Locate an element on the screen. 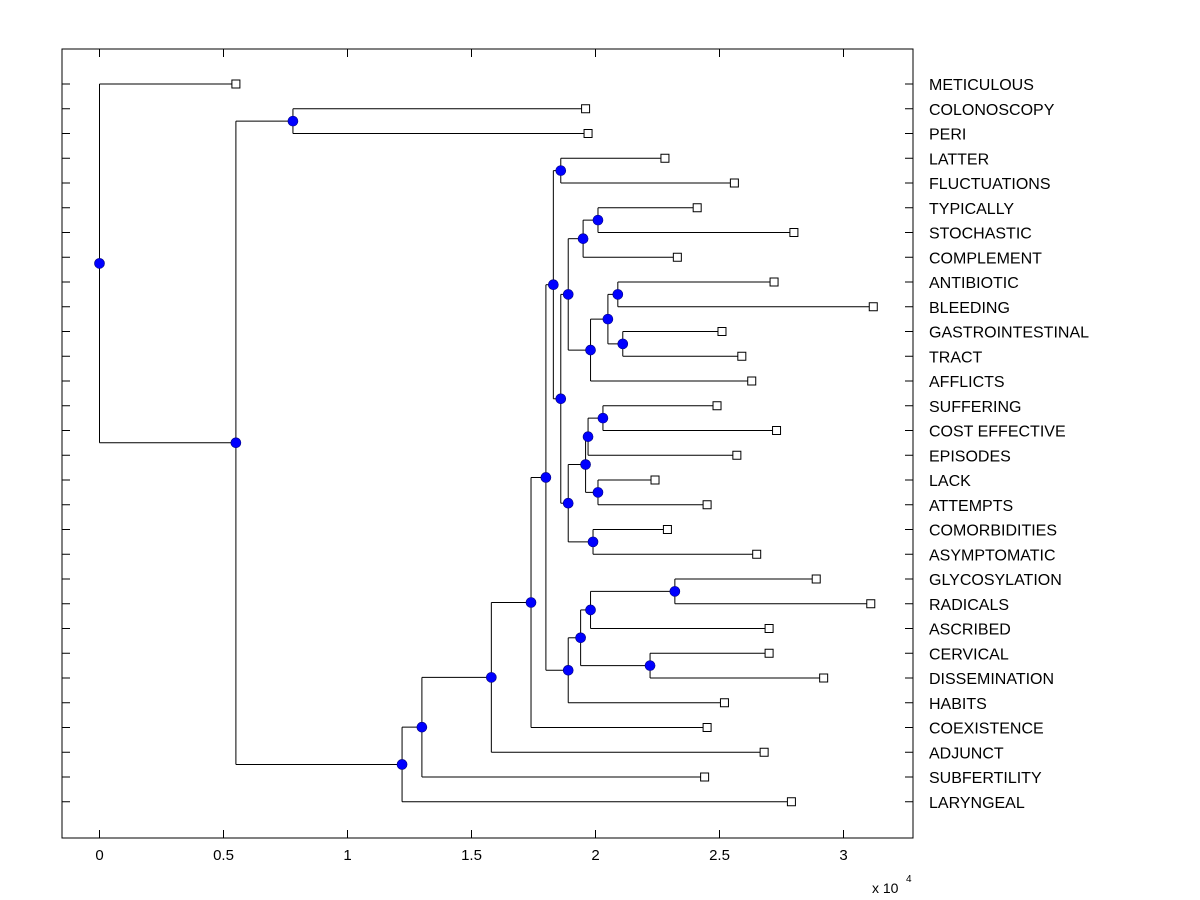 The image size is (1200, 900). leaf-label: COMORBIDITIES is located at coordinates (993, 531).